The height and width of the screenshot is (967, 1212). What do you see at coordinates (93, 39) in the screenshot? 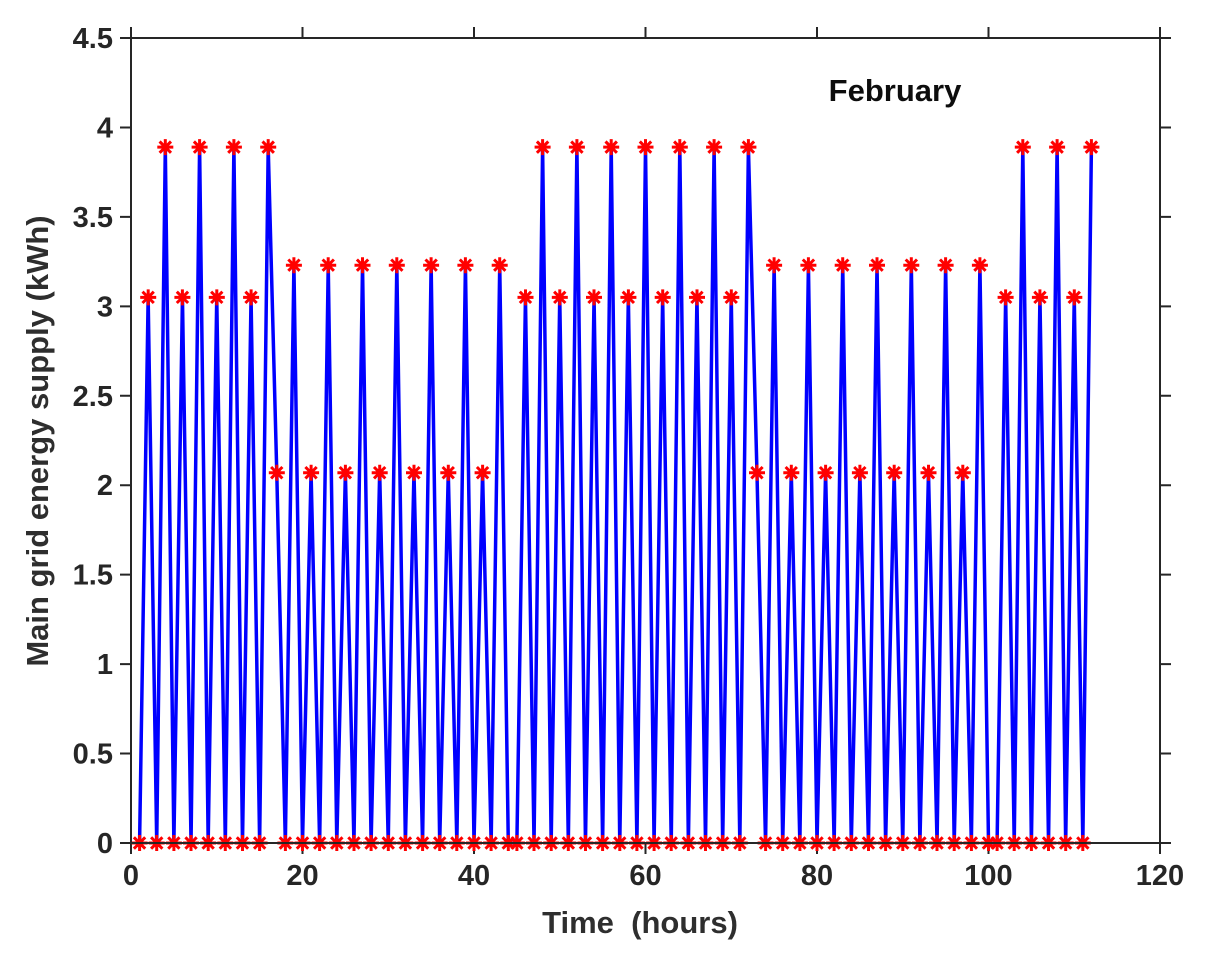
I see `y-tick-label: 4.5` at bounding box center [93, 39].